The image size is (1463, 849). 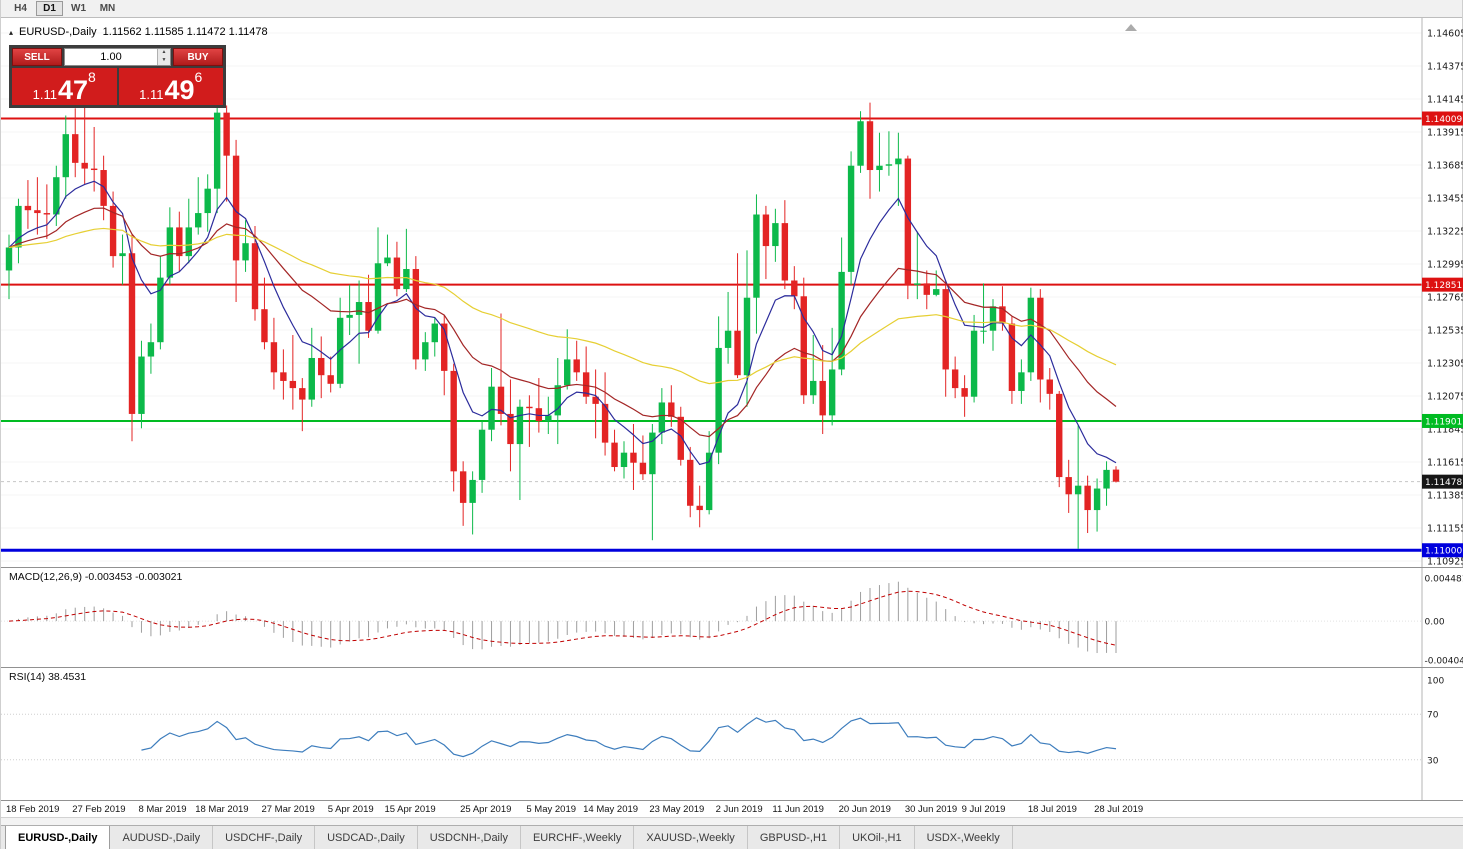 I want to click on buy-price-display: 1.11 49 6, so click(x=170, y=86).